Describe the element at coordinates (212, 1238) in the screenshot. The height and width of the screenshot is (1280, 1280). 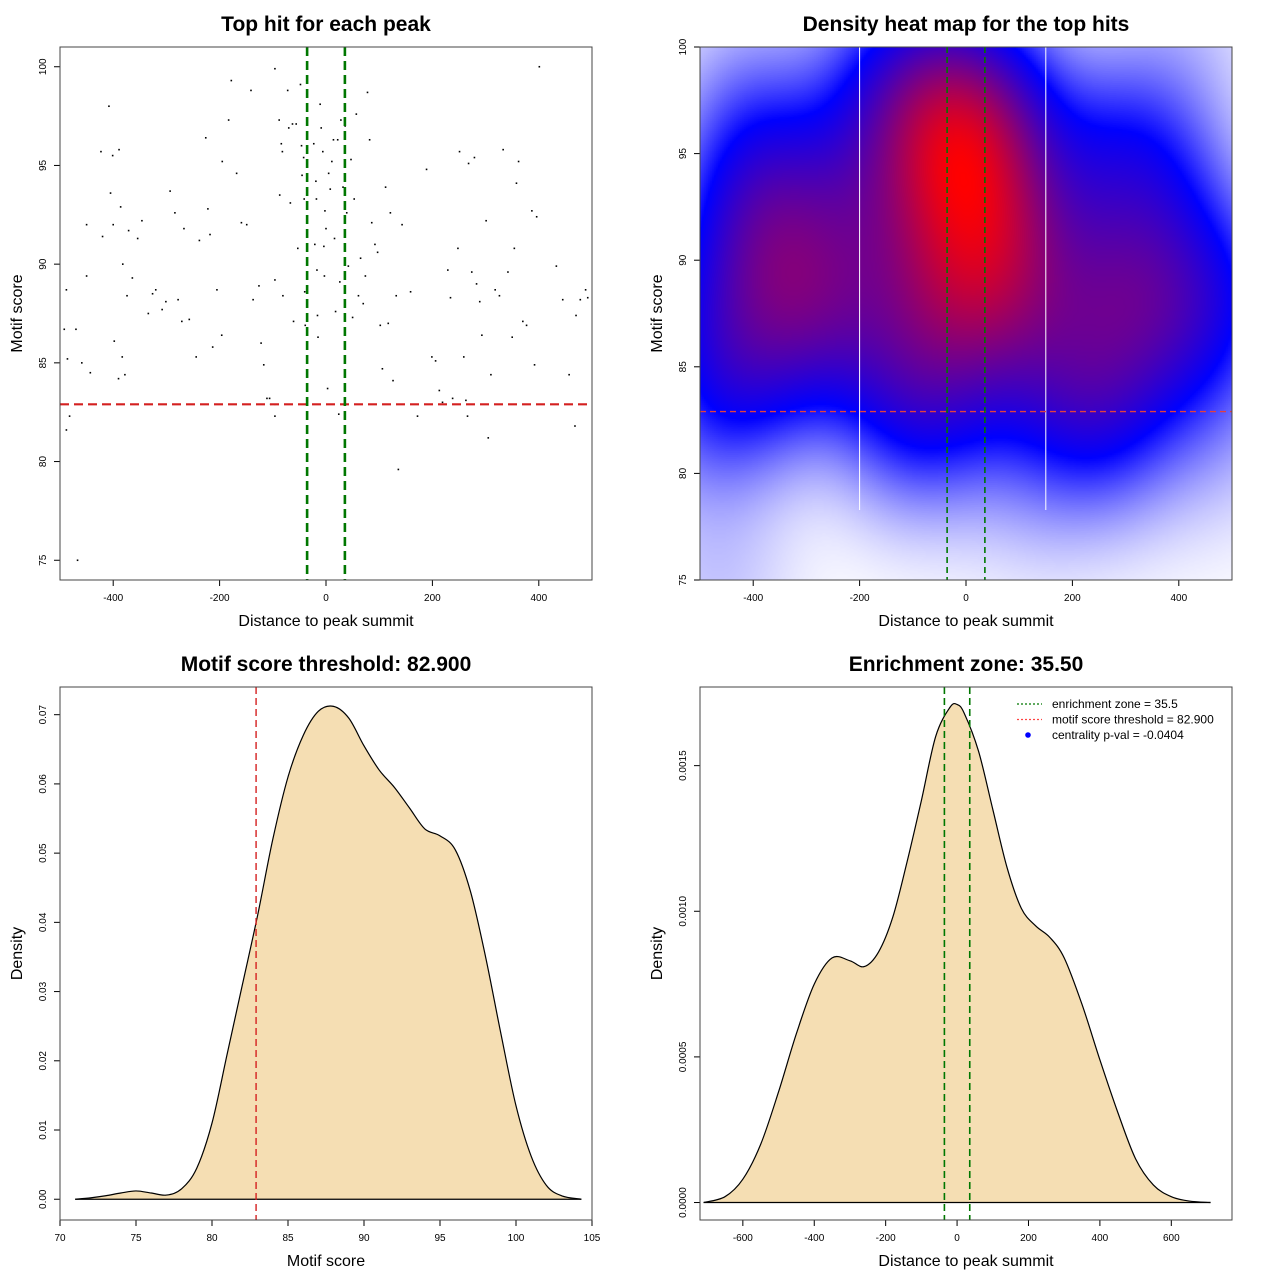
I see `x-tick-label: 80` at that location.